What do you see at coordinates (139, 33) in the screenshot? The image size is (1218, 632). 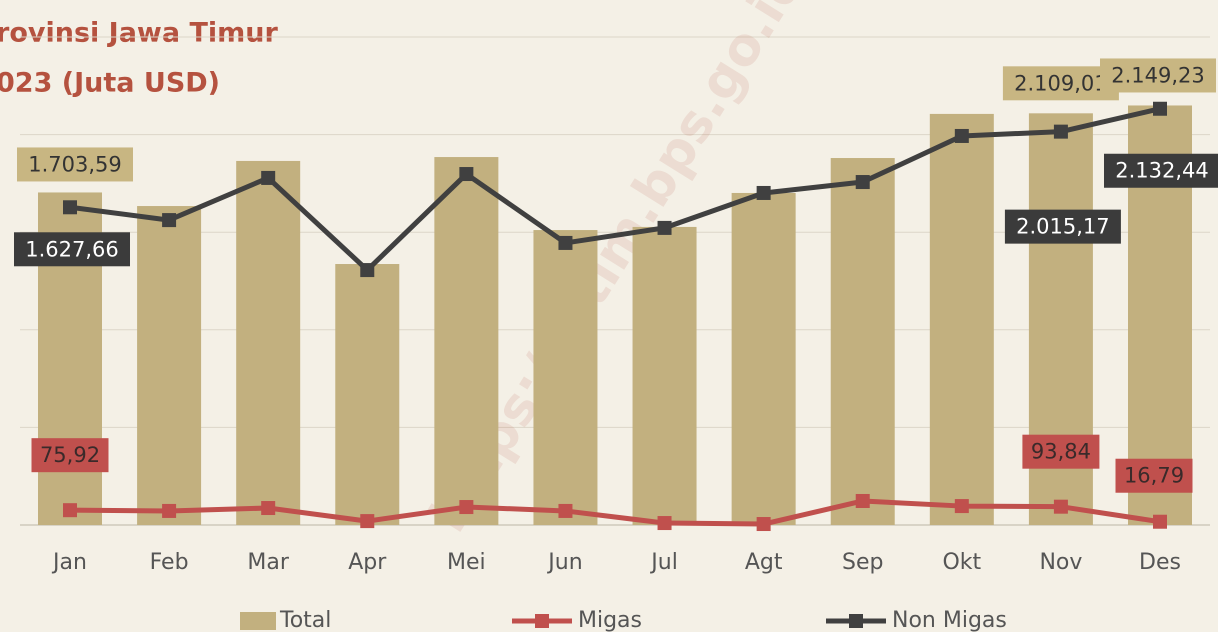 I see `chart-title: rovinsi Jawa Timur` at bounding box center [139, 33].